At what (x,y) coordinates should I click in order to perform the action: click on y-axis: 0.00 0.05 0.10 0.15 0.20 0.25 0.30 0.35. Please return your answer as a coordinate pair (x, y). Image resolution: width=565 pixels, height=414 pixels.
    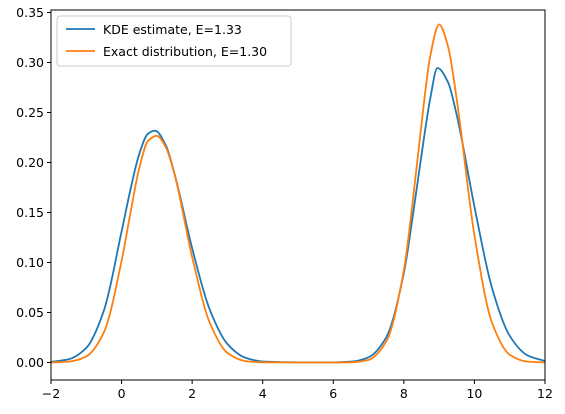
    Looking at the image, I should click on (33, 187).